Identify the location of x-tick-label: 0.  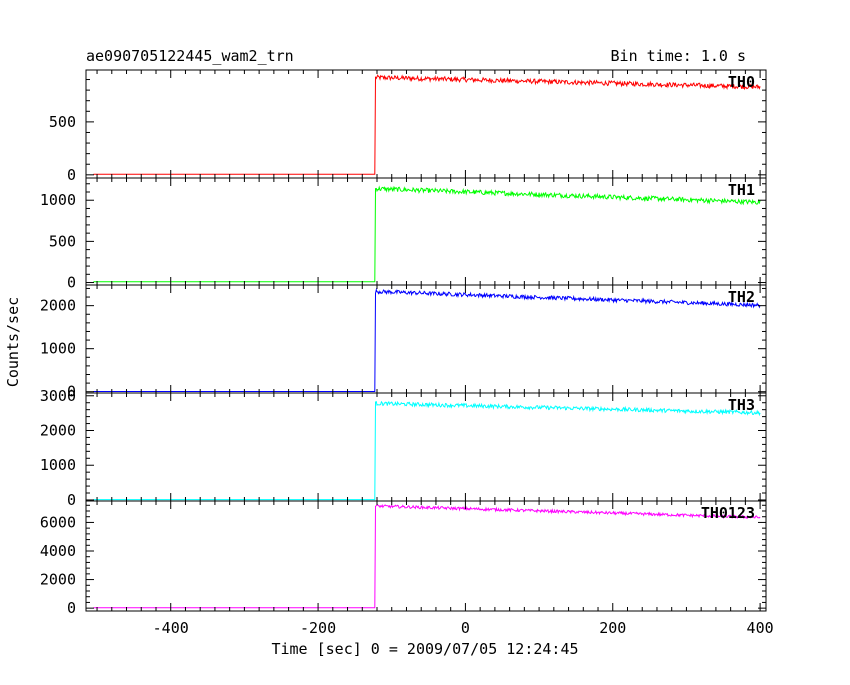
(465, 628).